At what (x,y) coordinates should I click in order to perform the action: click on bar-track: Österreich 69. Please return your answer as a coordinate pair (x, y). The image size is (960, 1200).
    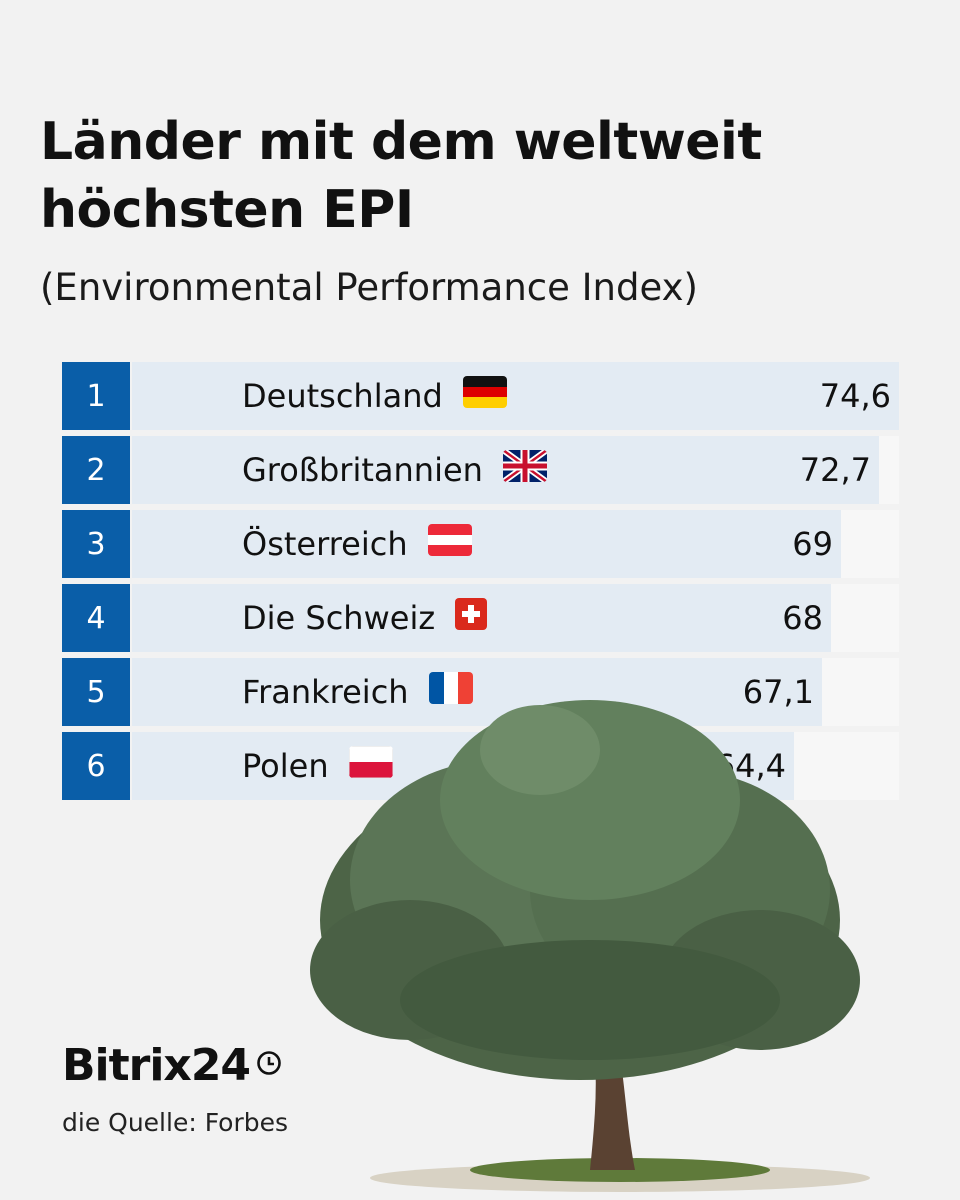
    Looking at the image, I should click on (515, 544).